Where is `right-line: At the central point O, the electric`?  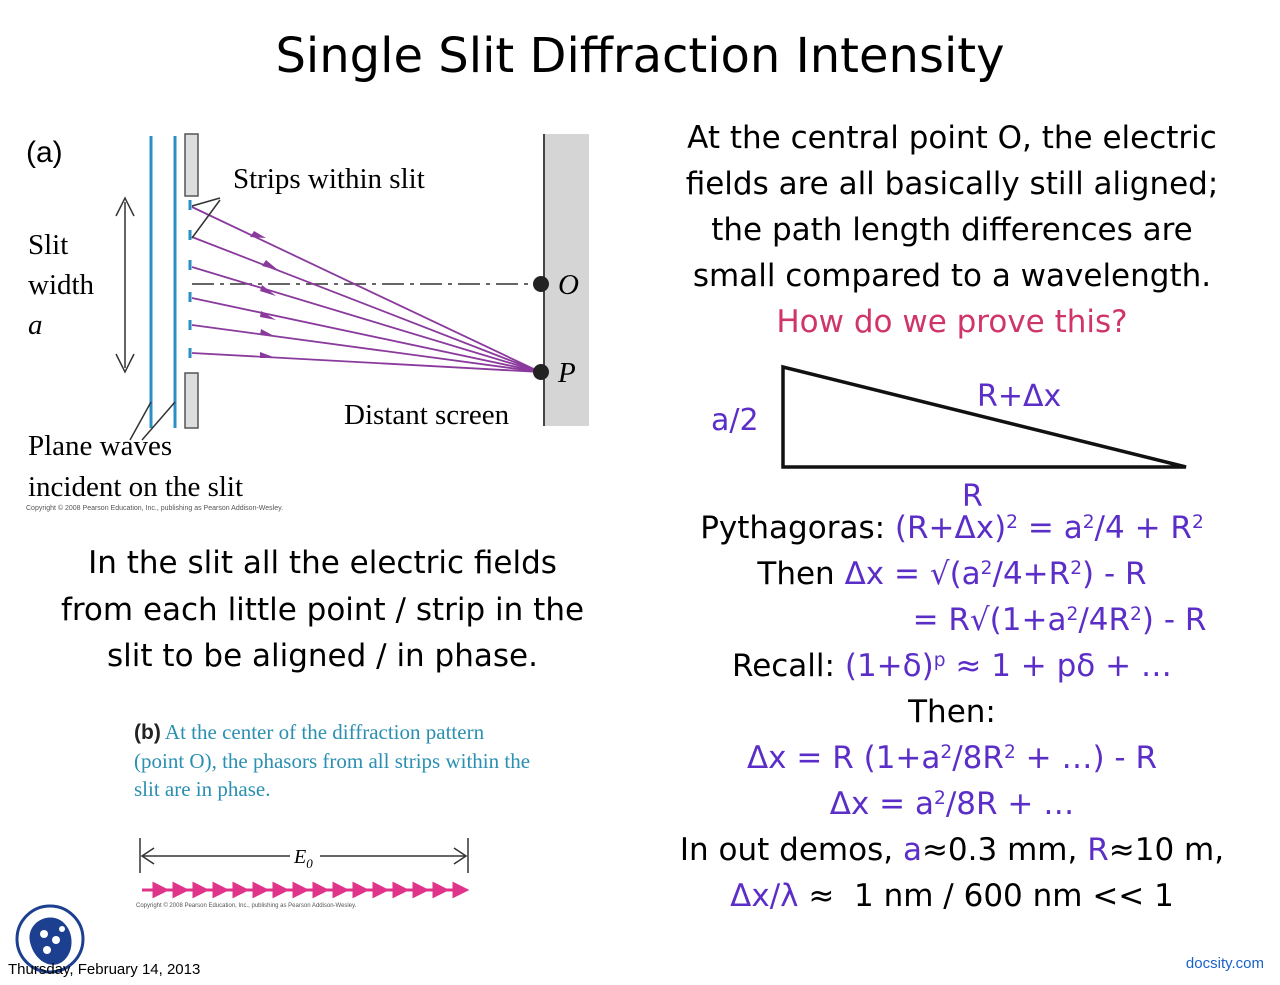
right-line: At the central point O, the electric is located at coordinates (952, 138).